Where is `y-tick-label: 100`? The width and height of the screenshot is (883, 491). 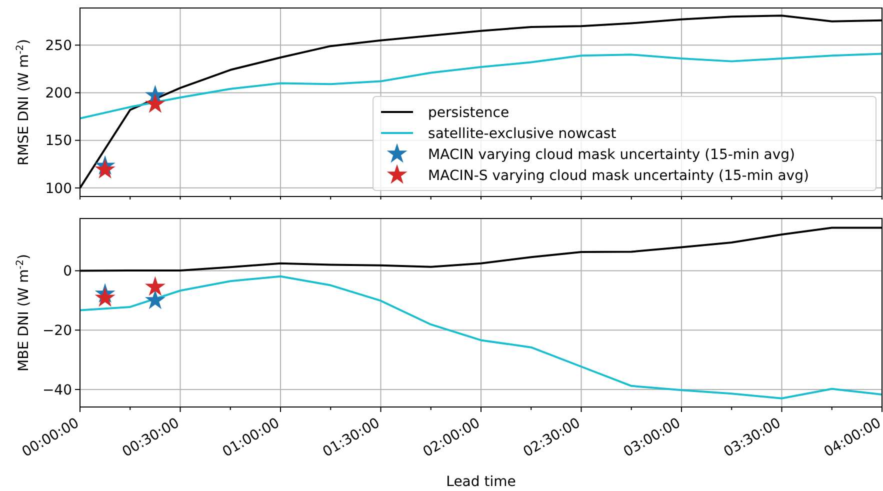
y-tick-label: 100 is located at coordinates (58, 188).